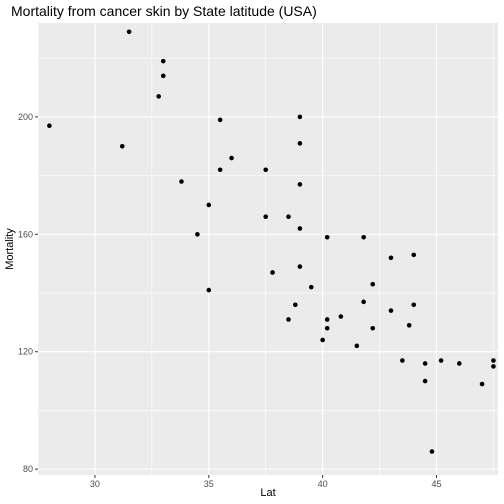 This screenshot has height=504, width=504. Describe the element at coordinates (267, 493) in the screenshot. I see `x-axis-label: Lat` at that location.